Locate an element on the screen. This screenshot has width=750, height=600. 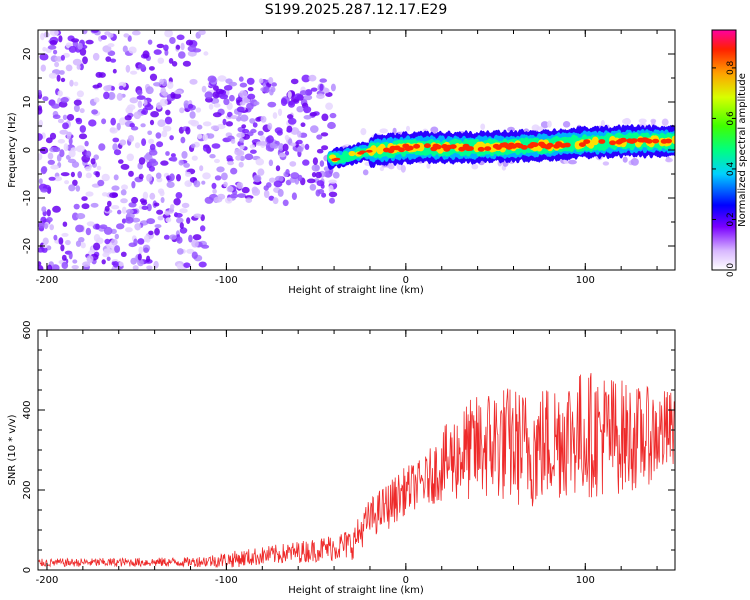
colorbar-tick-label: 0.4 is located at coordinates (731, 169).